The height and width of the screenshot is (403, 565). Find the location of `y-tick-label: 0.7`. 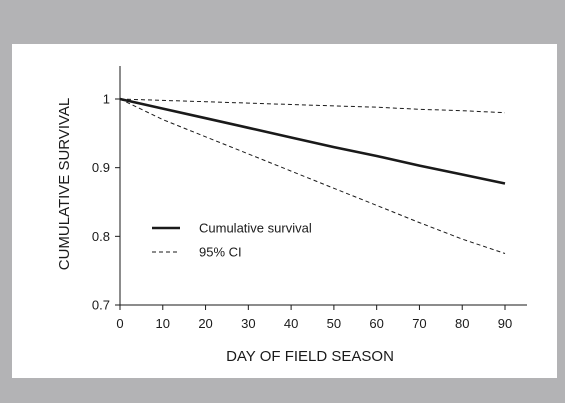

y-tick-label: 0.7 is located at coordinates (101, 305).